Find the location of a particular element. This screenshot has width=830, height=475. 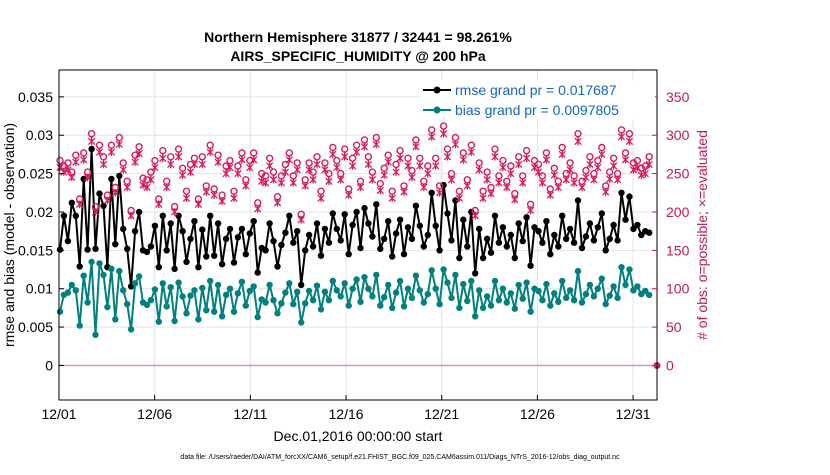

right-axis: 0 50 100 150 200 250 300 350 is located at coordinates (671, 231).